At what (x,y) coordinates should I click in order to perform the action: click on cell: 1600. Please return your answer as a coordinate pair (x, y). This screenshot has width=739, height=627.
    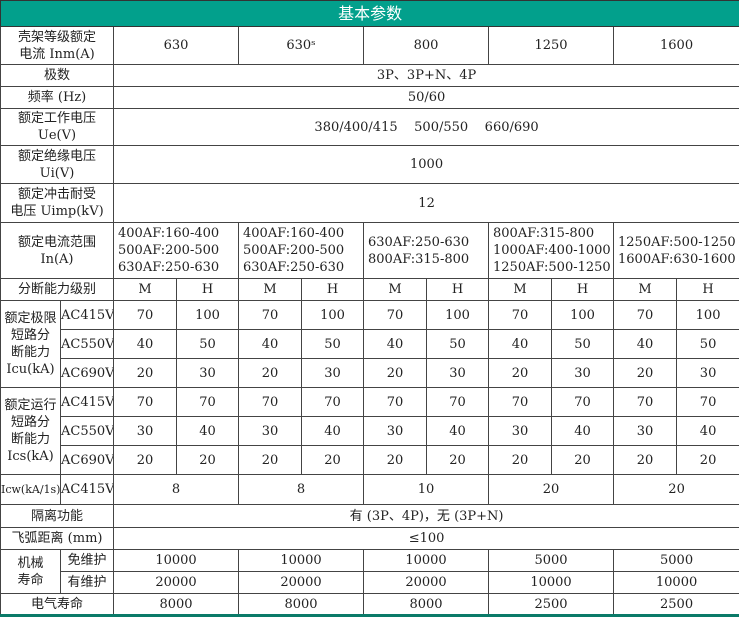
    Looking at the image, I should click on (675, 45).